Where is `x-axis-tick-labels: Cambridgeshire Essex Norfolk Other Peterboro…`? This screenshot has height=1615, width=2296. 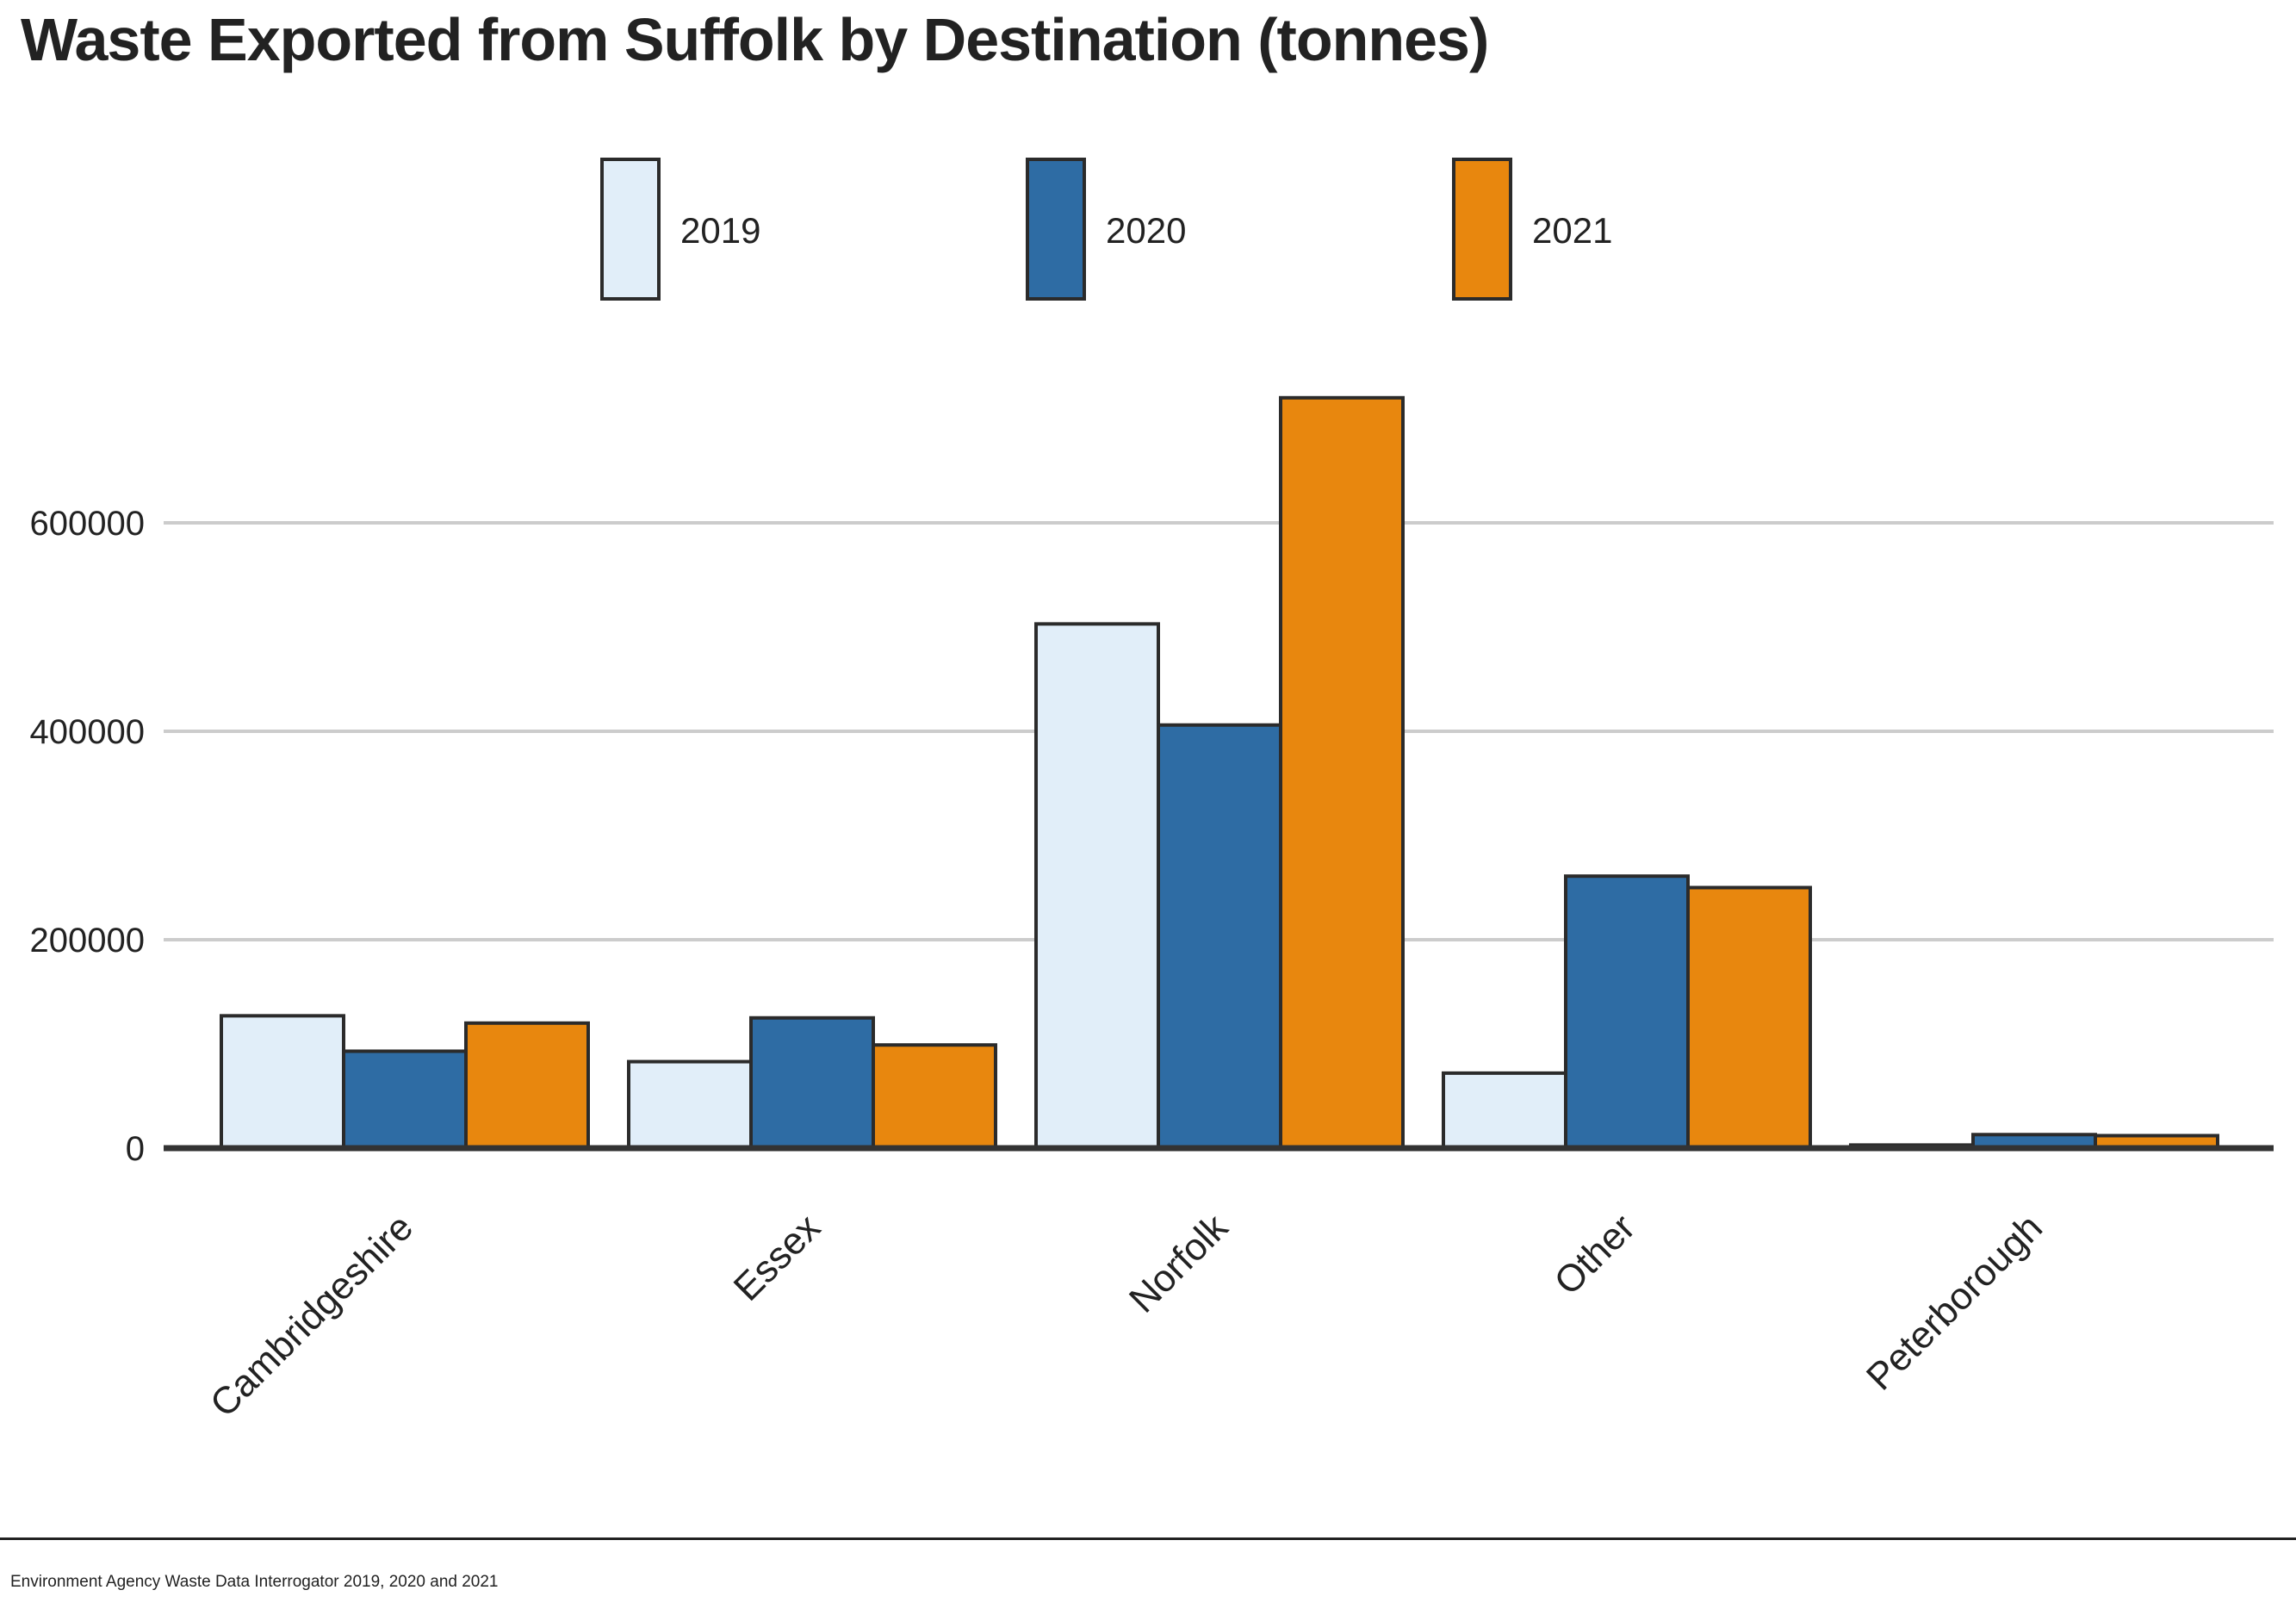
x-axis-tick-labels: Cambridgeshire Essex Norfolk Other Peterboro… is located at coordinates (1126, 1316).